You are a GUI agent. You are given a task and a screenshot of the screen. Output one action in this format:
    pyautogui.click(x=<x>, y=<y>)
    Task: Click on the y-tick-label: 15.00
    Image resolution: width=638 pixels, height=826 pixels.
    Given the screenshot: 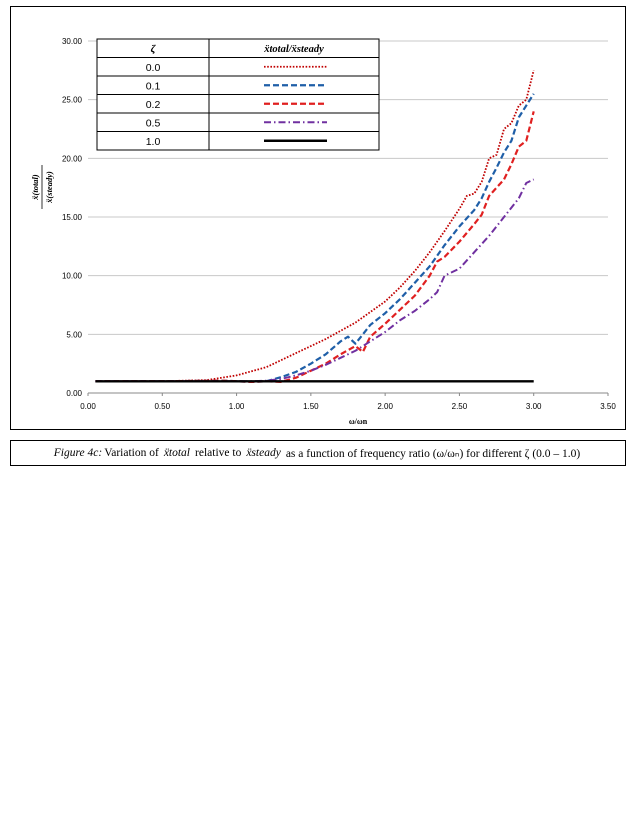 What is the action you would take?
    pyautogui.click(x=72, y=217)
    